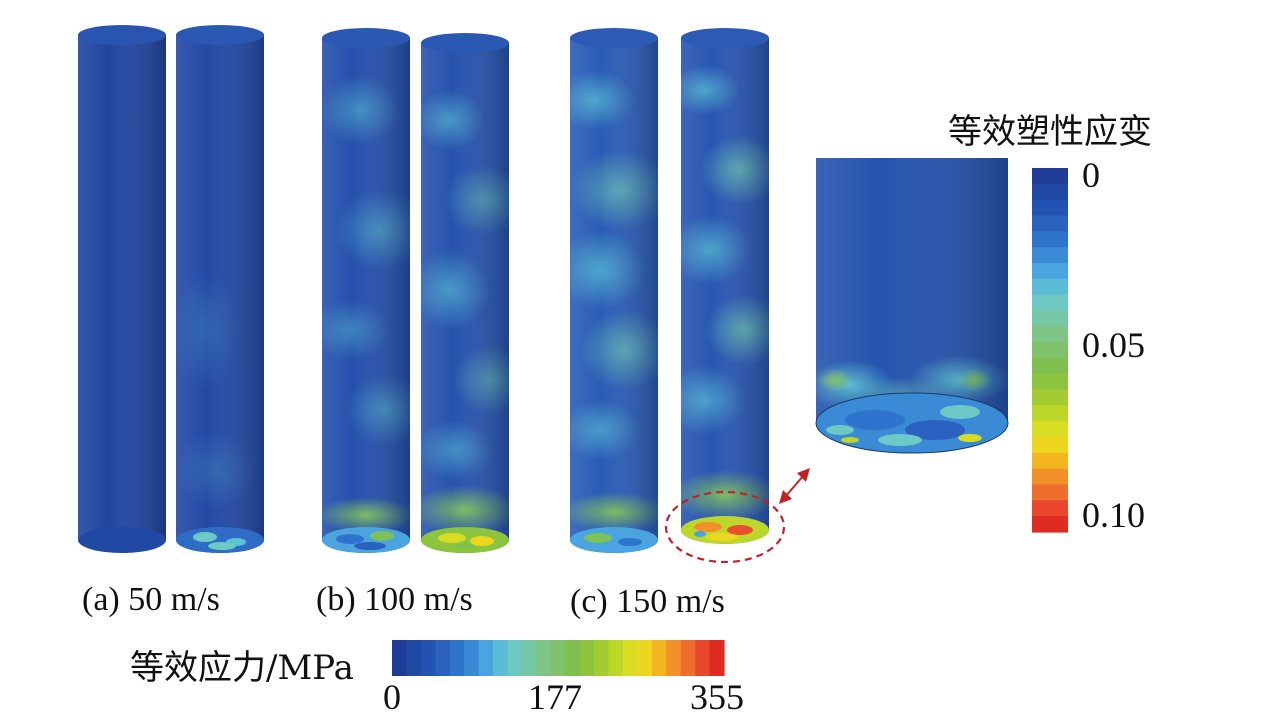 This screenshot has width=1276, height=718. What do you see at coordinates (555, 697) in the screenshot?
I see `stress-tick-mid: 177` at bounding box center [555, 697].